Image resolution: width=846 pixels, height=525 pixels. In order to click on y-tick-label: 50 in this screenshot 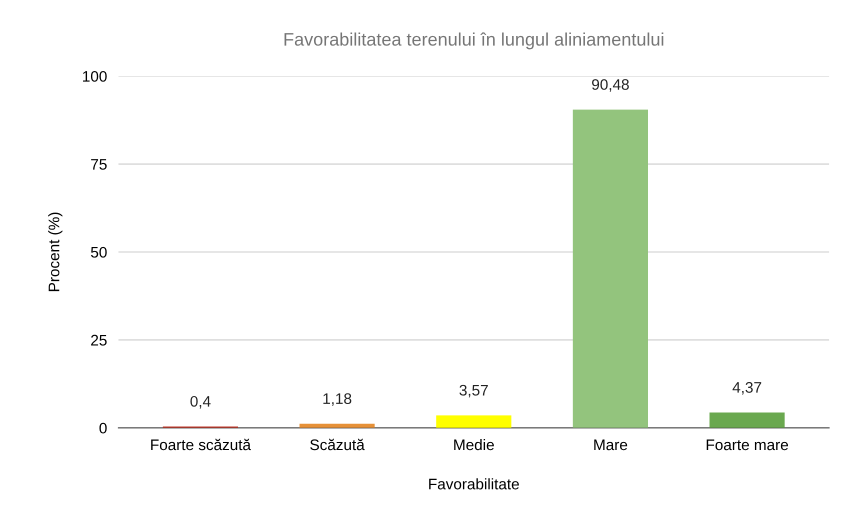, I will do `click(98, 252)`.